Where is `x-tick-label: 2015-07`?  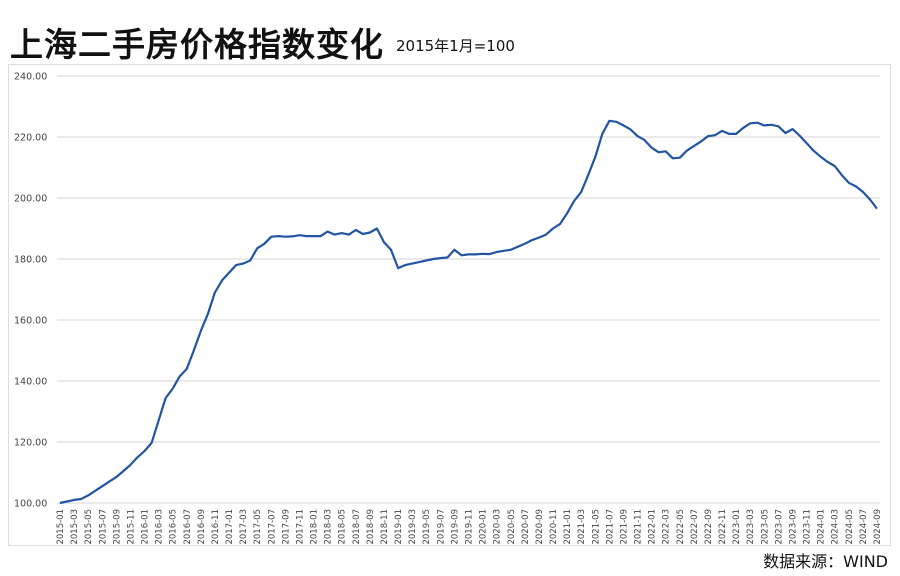 x-tick-label: 2015-07 is located at coordinates (103, 527).